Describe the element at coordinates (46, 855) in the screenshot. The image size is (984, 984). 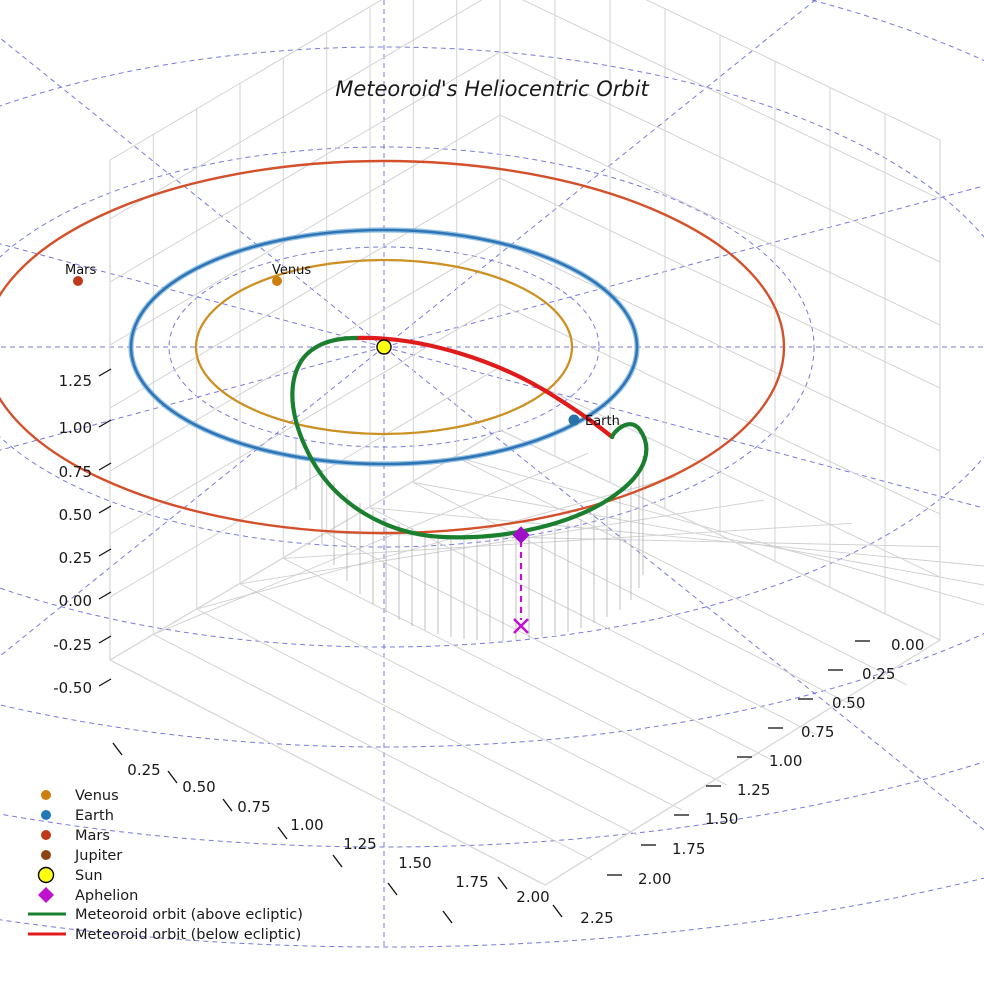
I see `legend-marker-jupiter` at that location.